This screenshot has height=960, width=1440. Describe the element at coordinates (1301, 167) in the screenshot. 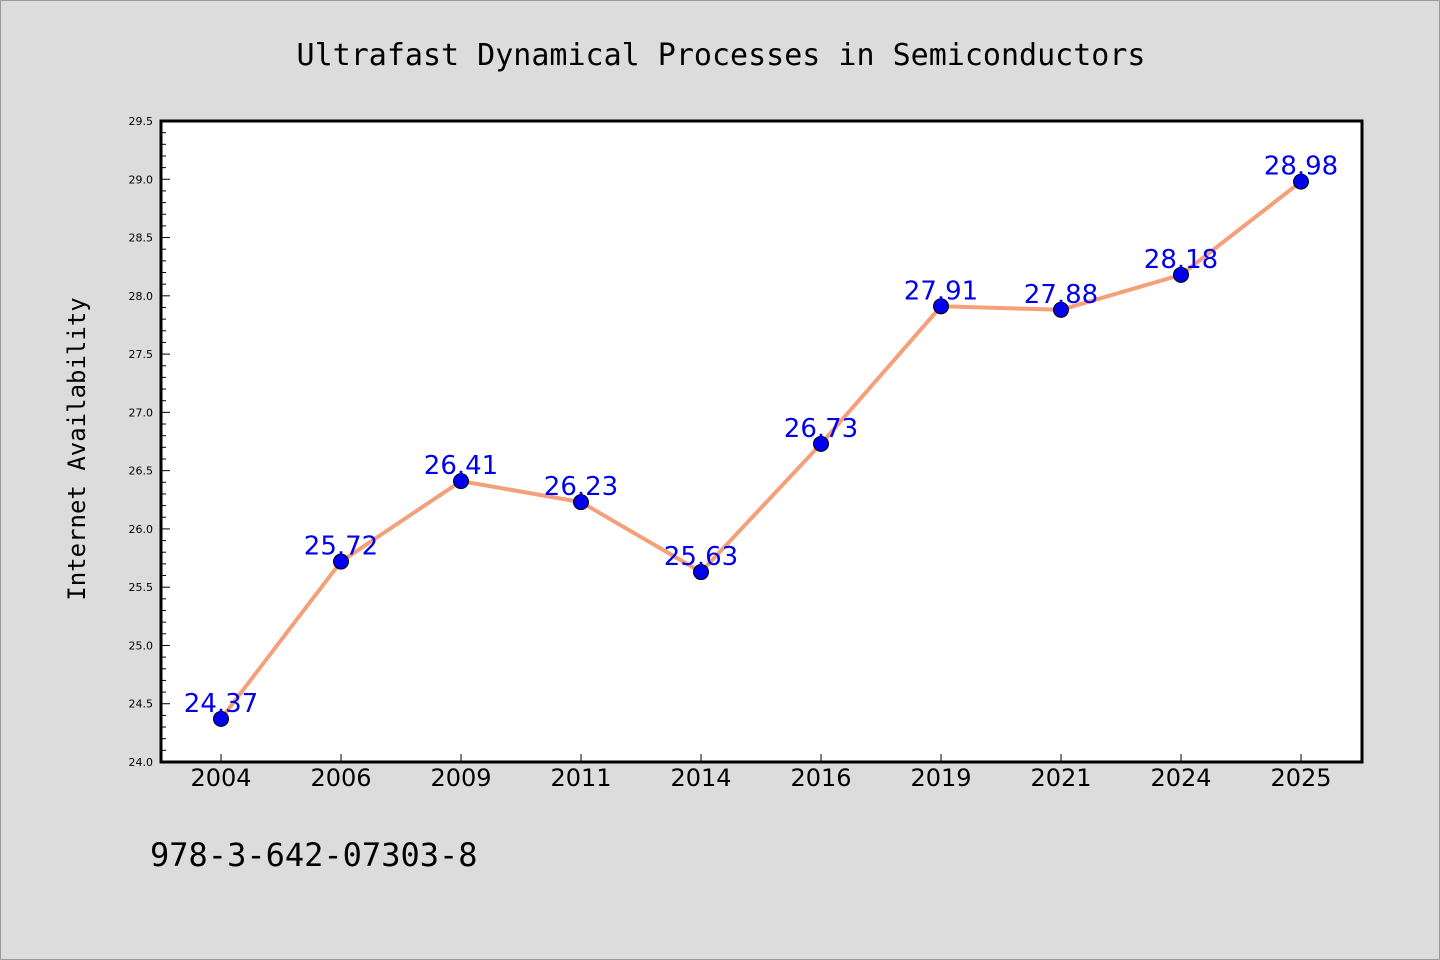

I see `data-label: 28.98` at that location.